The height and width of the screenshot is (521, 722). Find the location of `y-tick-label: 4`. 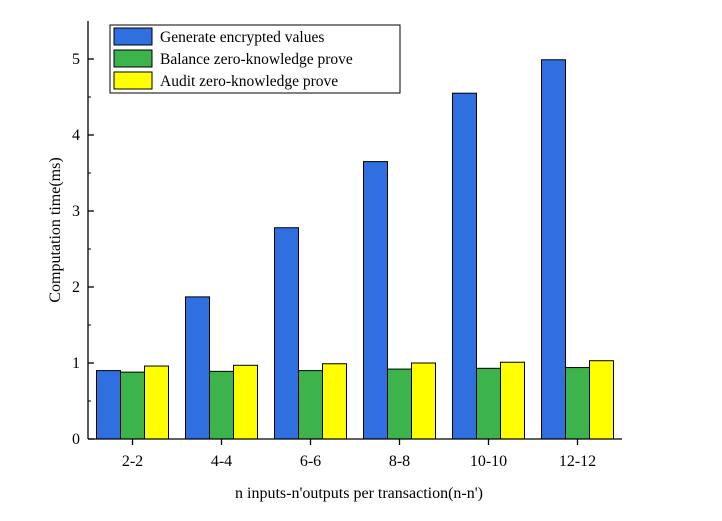

y-tick-label: 4 is located at coordinates (76, 135).